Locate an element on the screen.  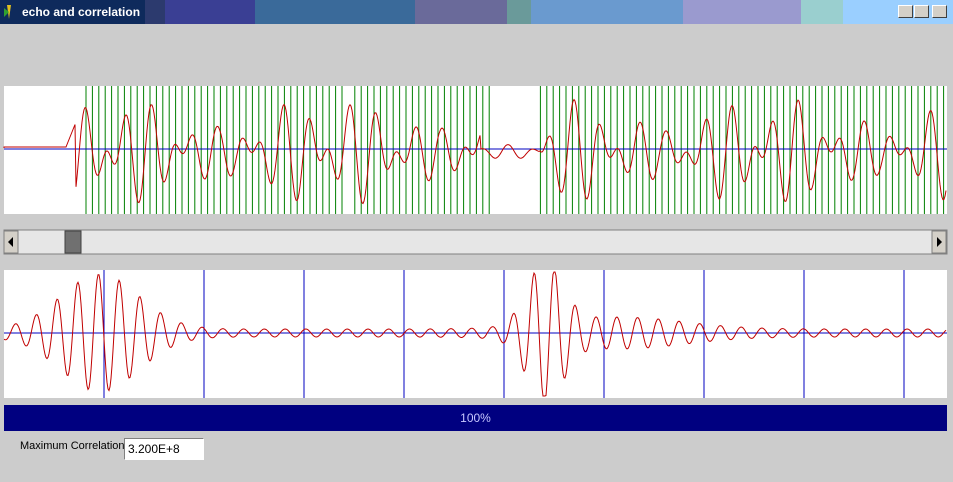
minimize-button is located at coordinates (905, 11).